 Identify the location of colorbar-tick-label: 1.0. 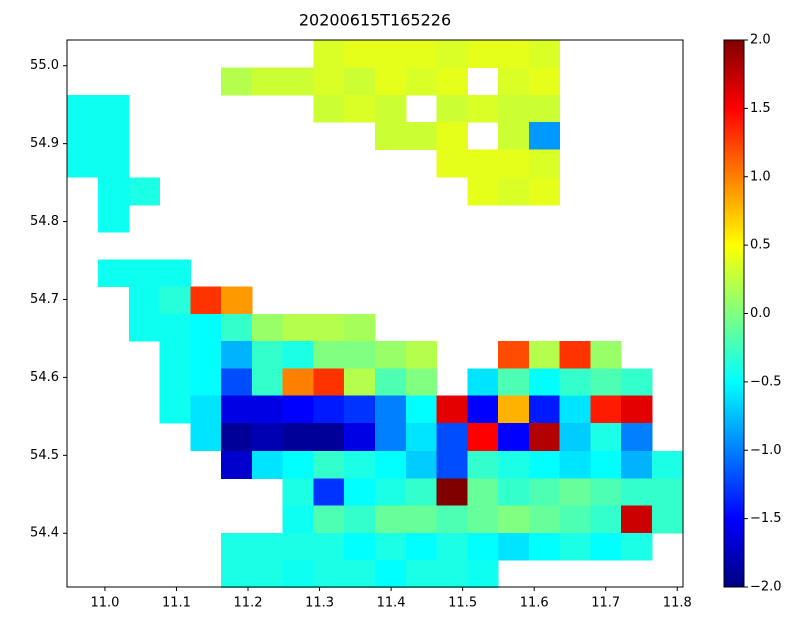
(760, 176).